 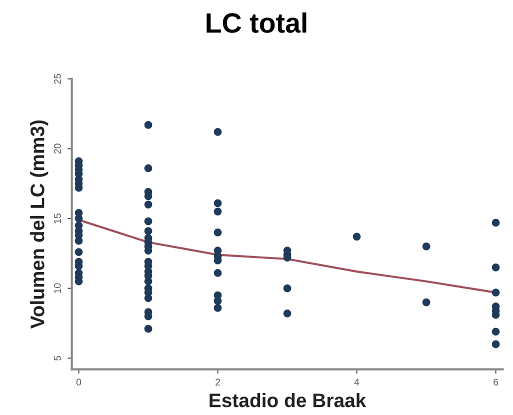 What do you see at coordinates (357, 382) in the screenshot?
I see `x-tick-label: 4` at bounding box center [357, 382].